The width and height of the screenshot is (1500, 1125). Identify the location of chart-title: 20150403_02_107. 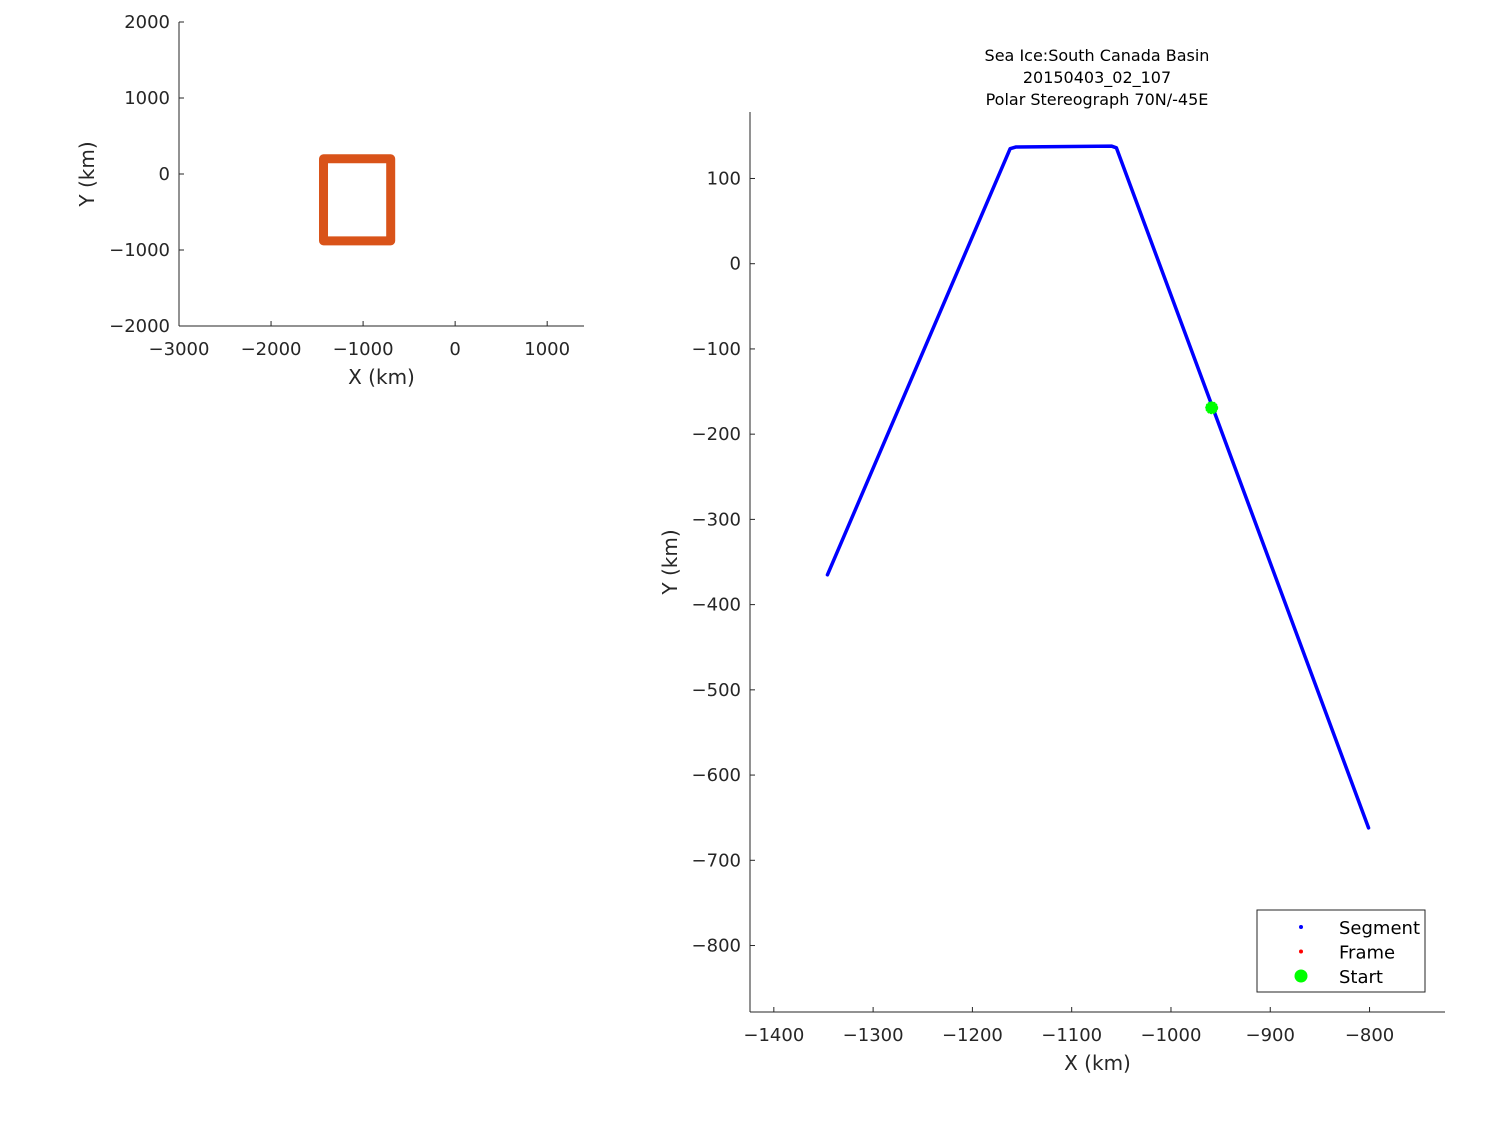
(1097, 78).